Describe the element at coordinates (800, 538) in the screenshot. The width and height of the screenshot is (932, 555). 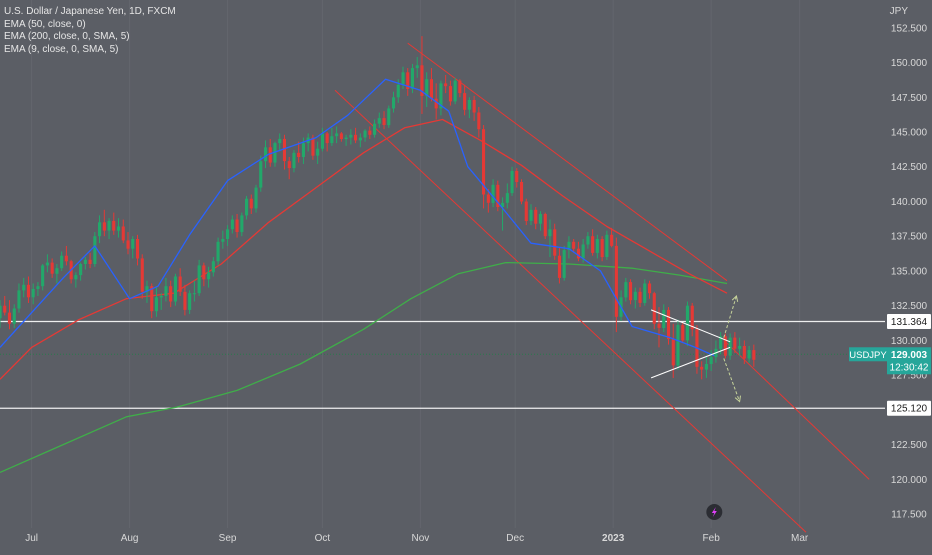
I see `x-tick-label: Mar` at that location.